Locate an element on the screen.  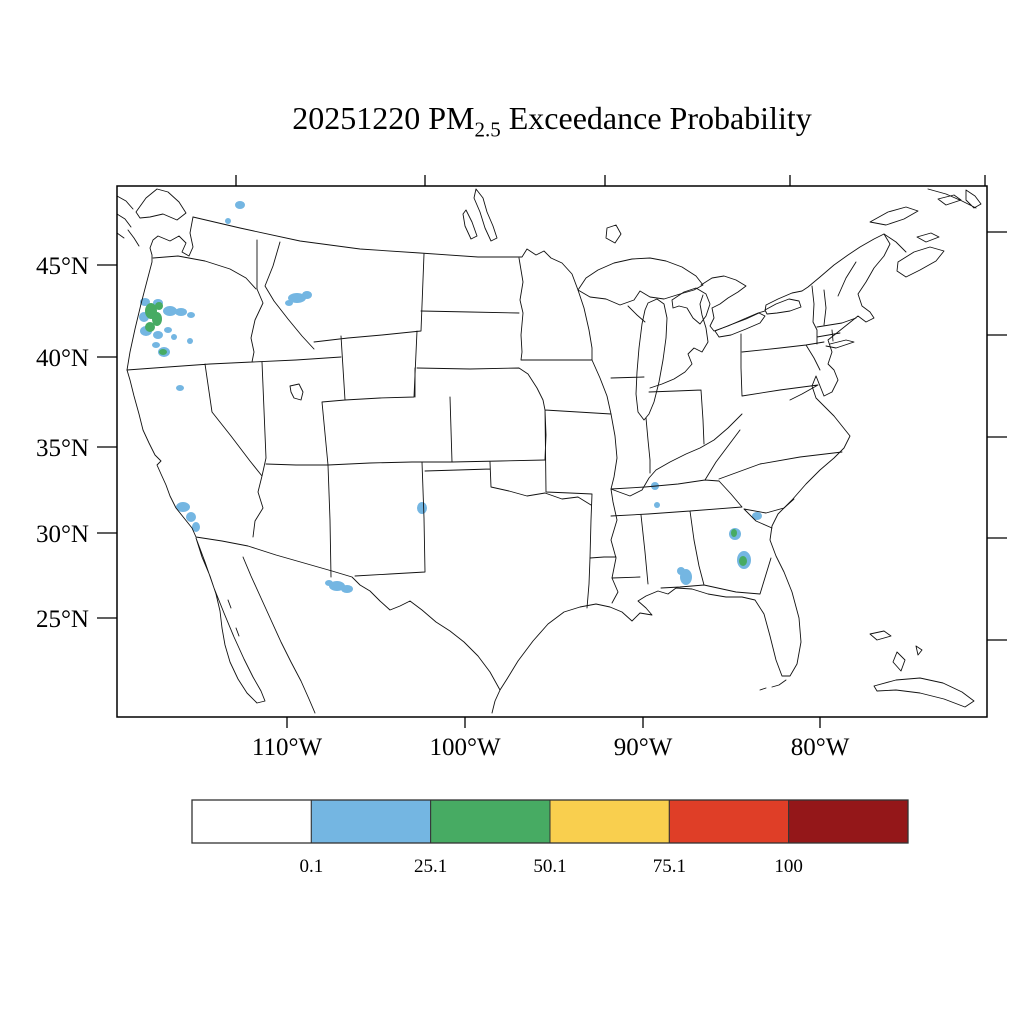
long-island is located at coordinates (840, 344).